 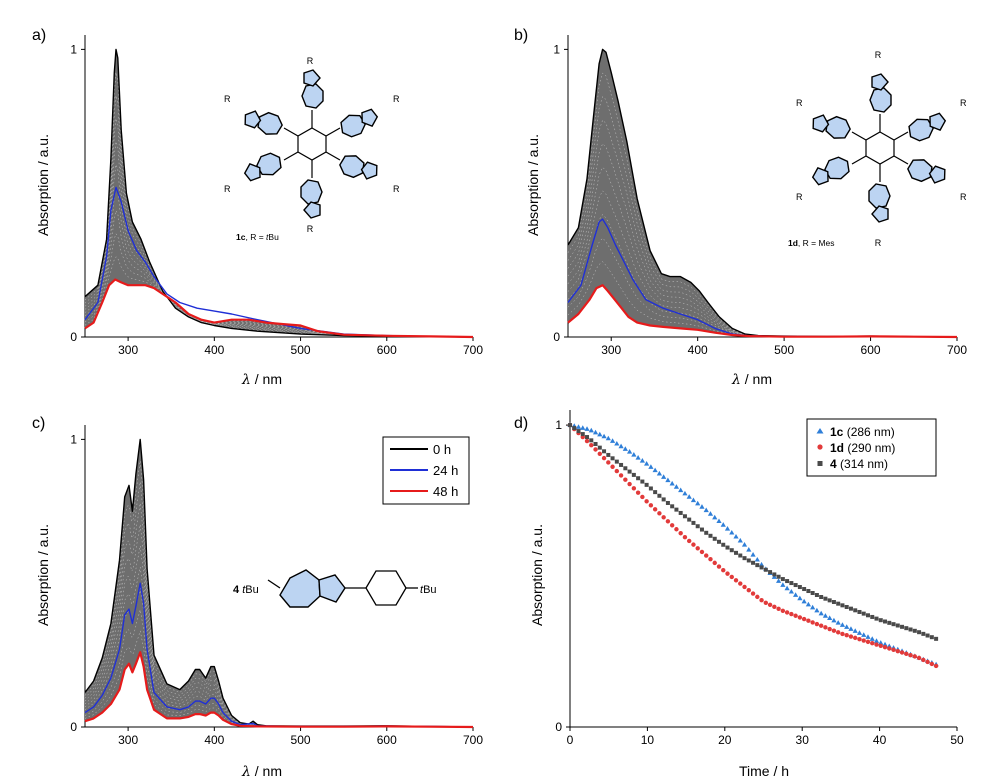 I want to click on legend-1d-marker, so click(x=820, y=447).